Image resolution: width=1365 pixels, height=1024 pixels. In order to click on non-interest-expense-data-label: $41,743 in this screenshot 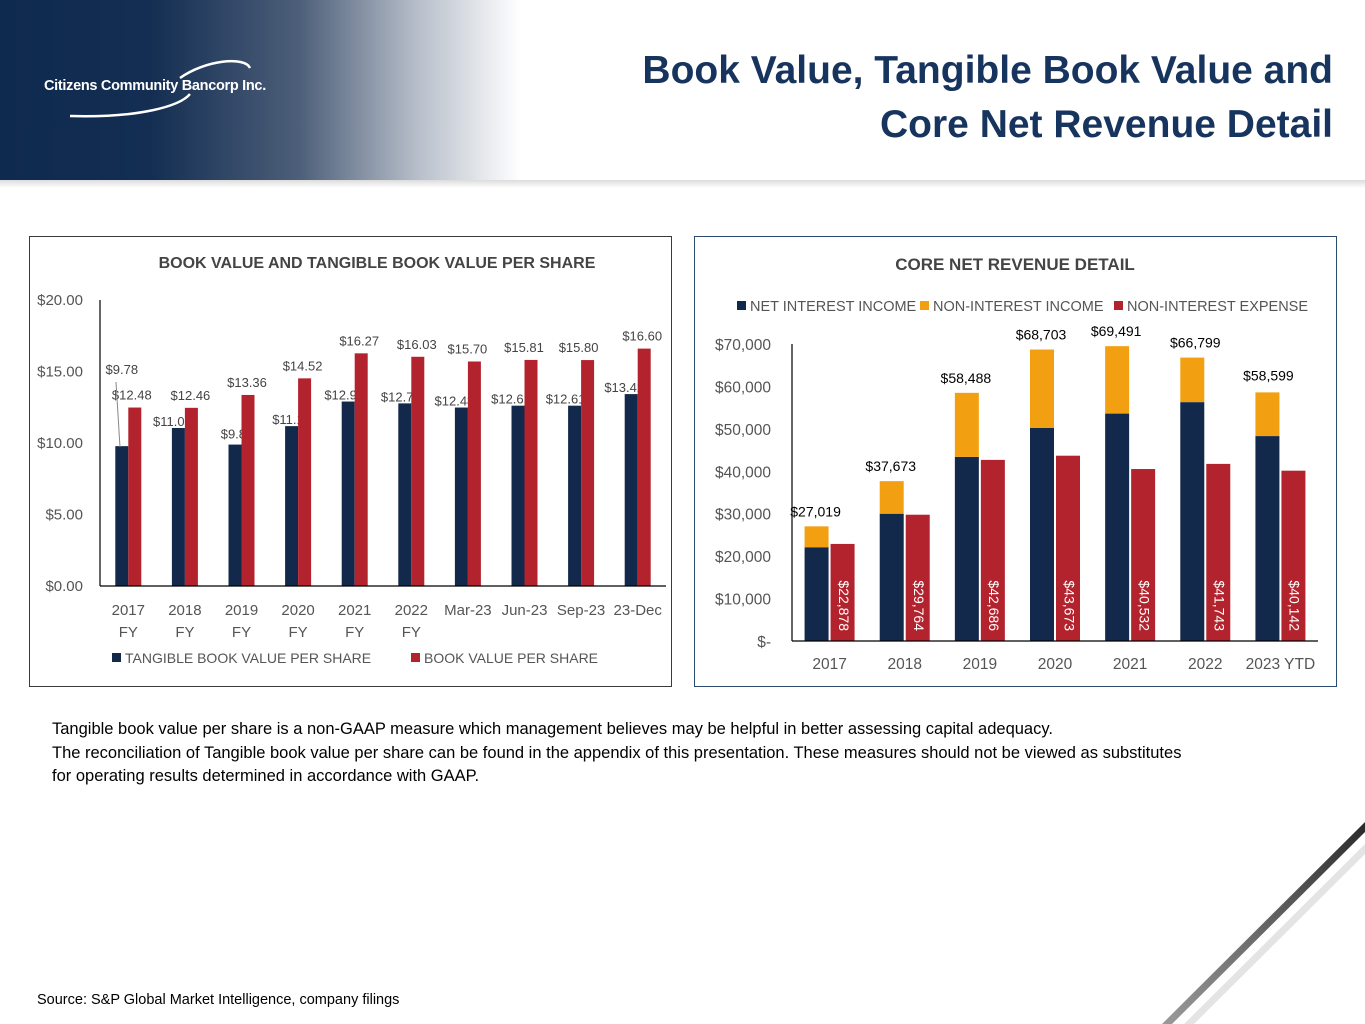, I will do `click(1220, 605)`.